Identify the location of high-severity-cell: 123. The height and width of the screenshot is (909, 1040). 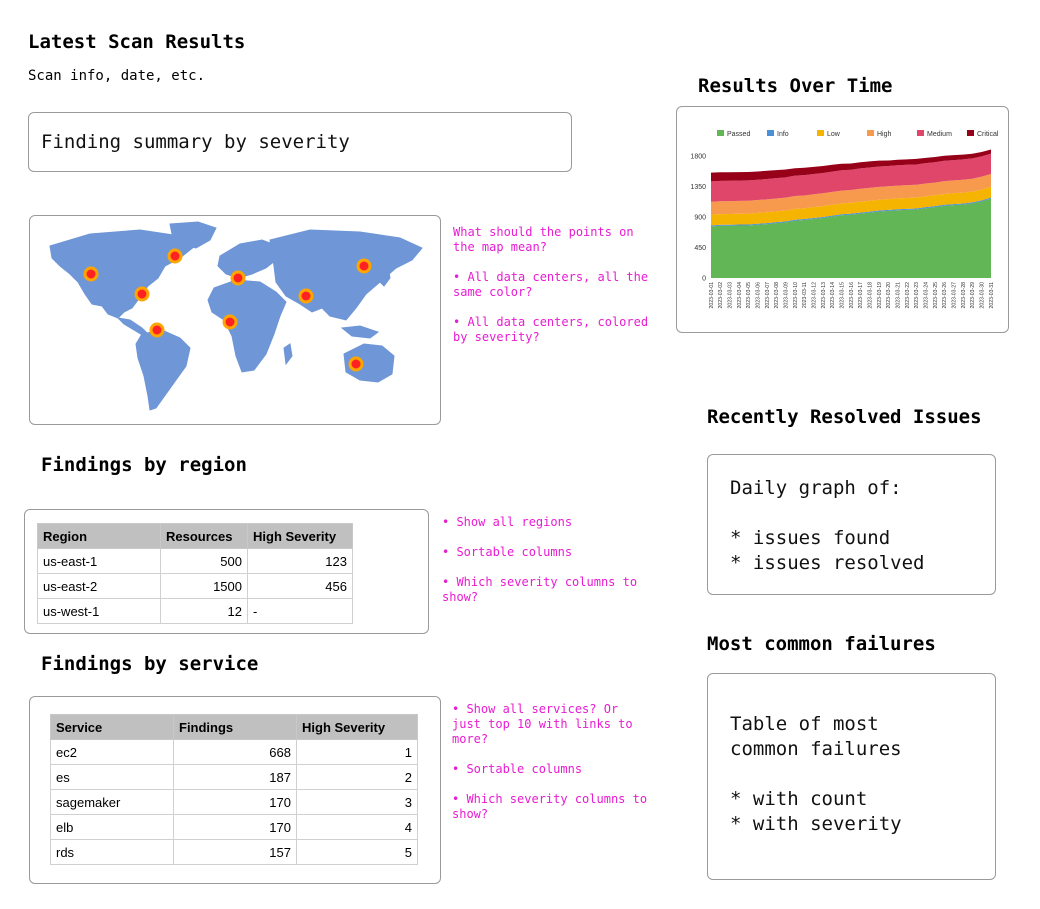
(300, 561).